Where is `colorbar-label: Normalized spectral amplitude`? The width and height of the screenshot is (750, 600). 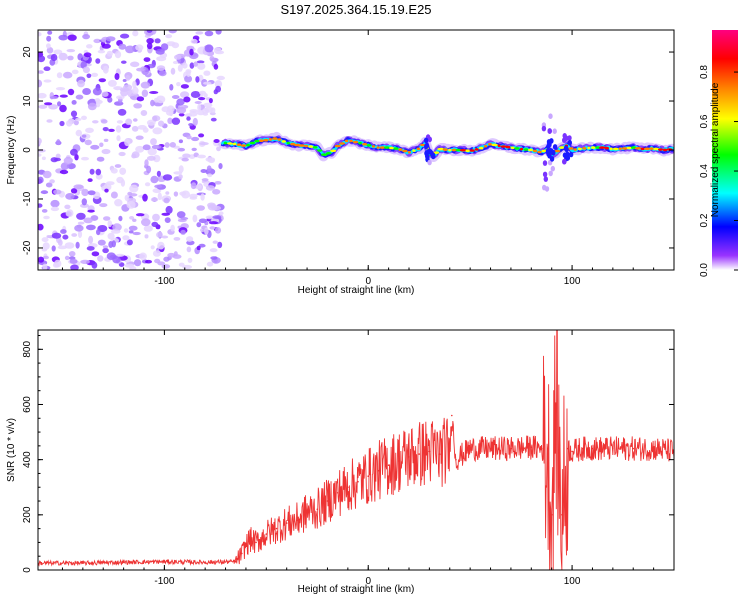 colorbar-label: Normalized spectral amplitude is located at coordinates (715, 149).